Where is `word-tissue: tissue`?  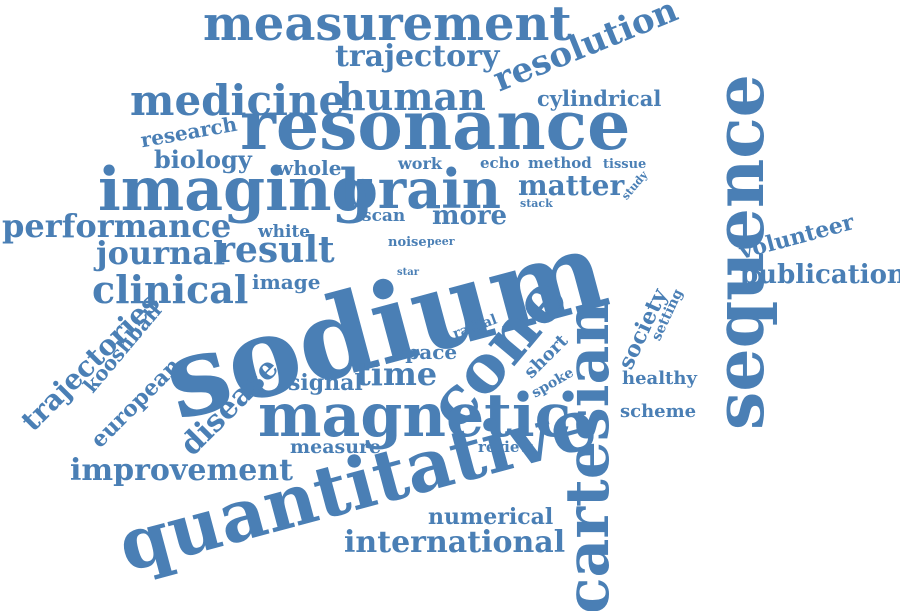 word-tissue: tissue is located at coordinates (625, 164).